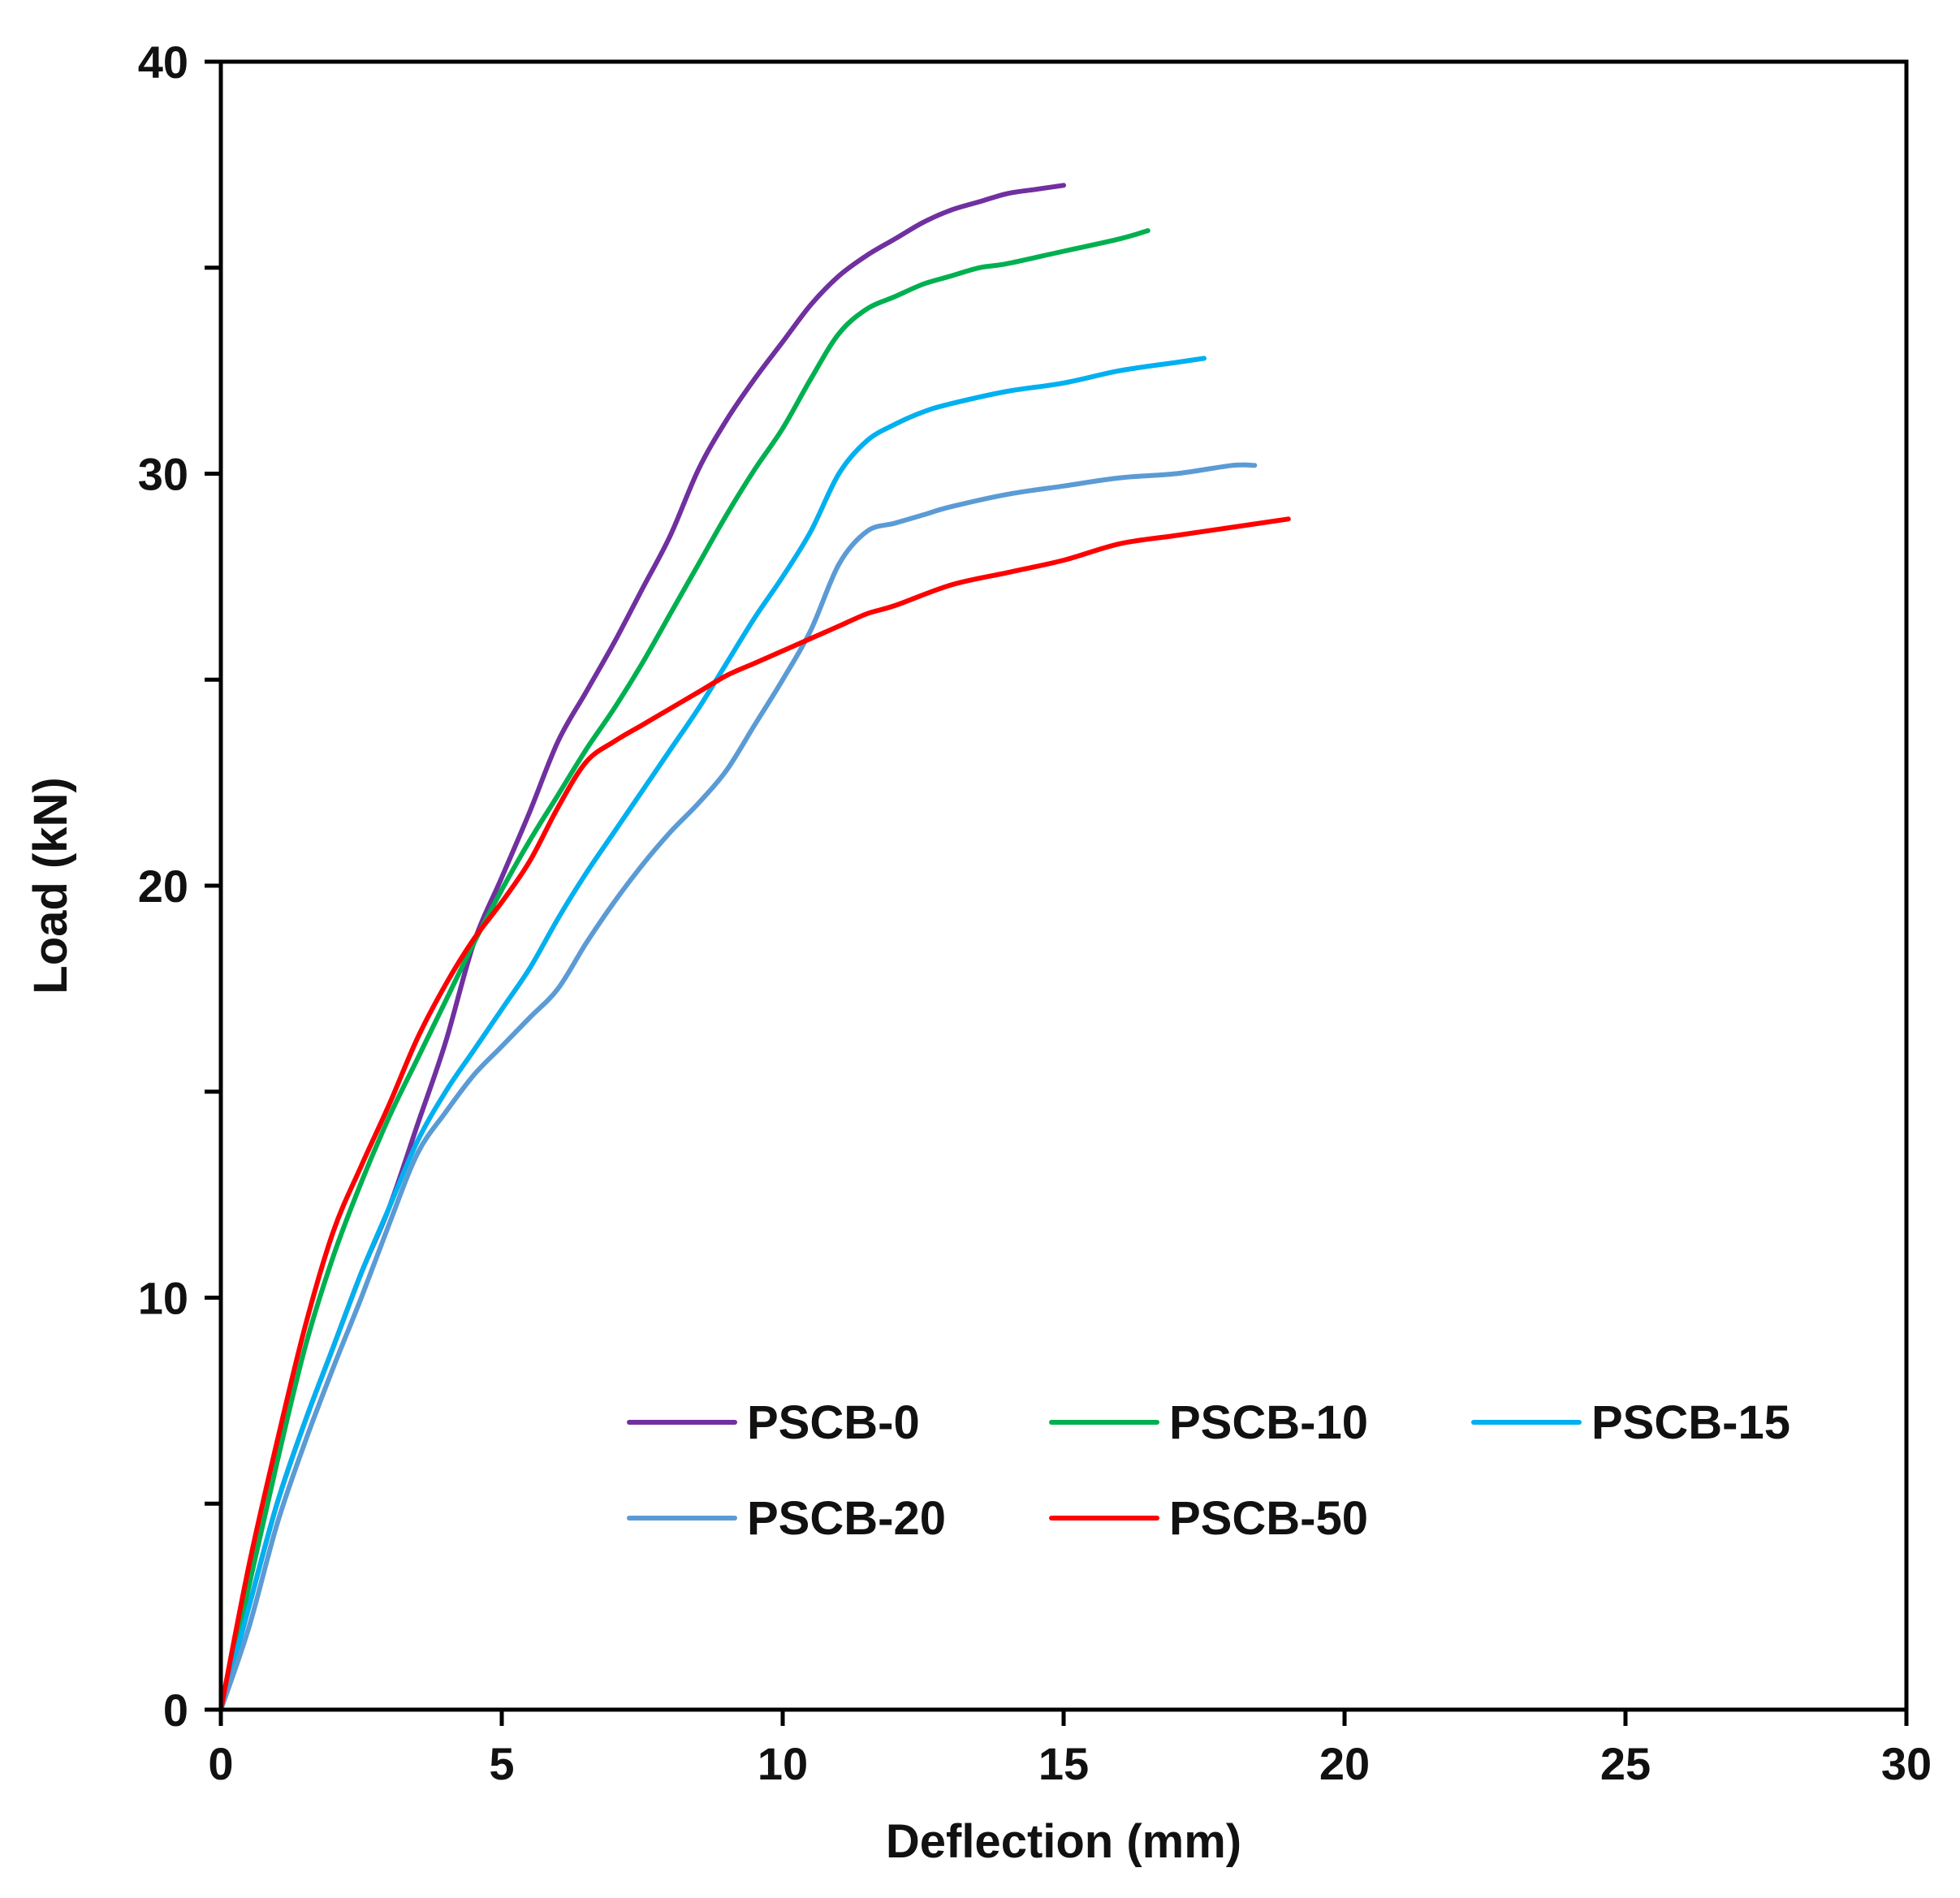  I want to click on y-tick-label: 40, so click(163, 63).